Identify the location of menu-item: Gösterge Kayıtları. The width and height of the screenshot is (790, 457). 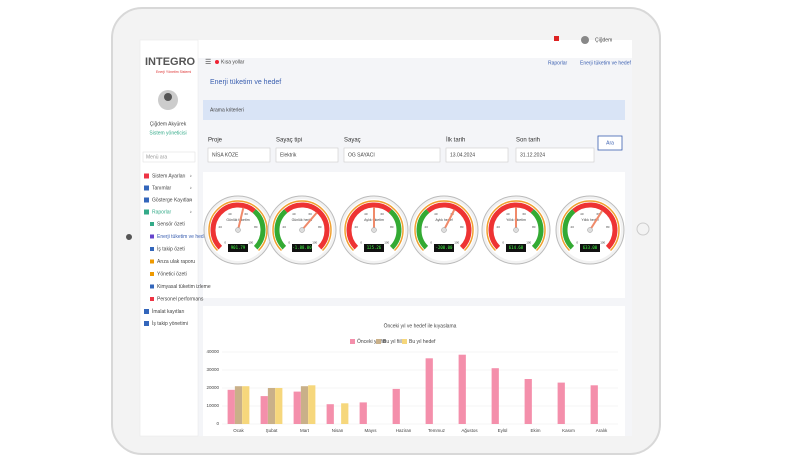
(172, 200).